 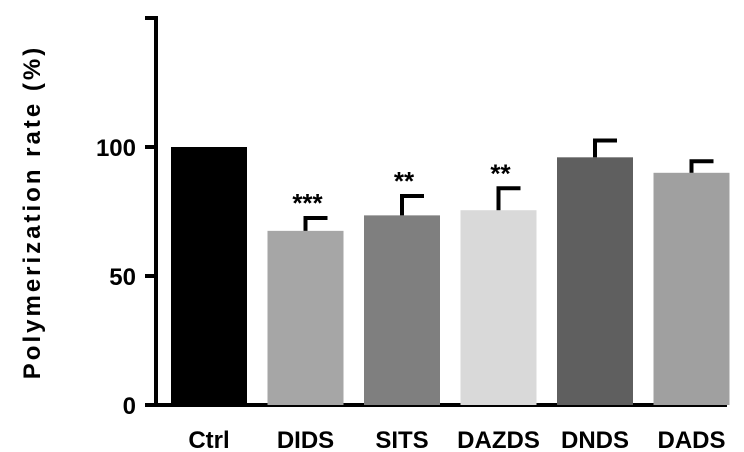 I want to click on bar-dads, so click(x=691, y=288).